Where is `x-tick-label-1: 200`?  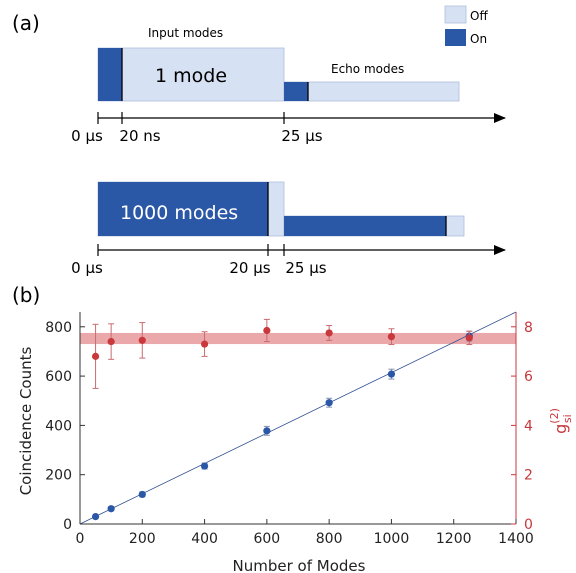 x-tick-label-1: 200 is located at coordinates (142, 539).